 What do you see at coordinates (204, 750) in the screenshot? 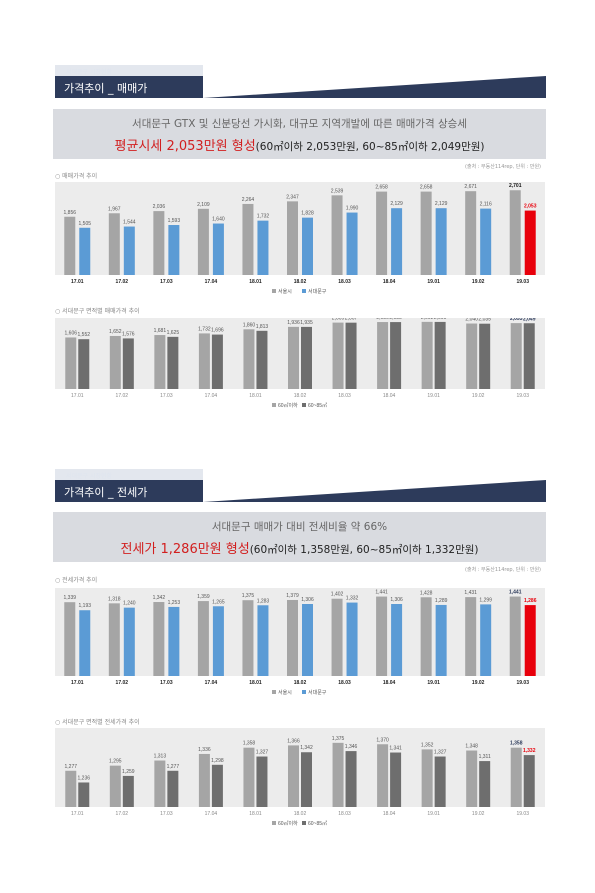
I see `data-label: 1,336` at bounding box center [204, 750].